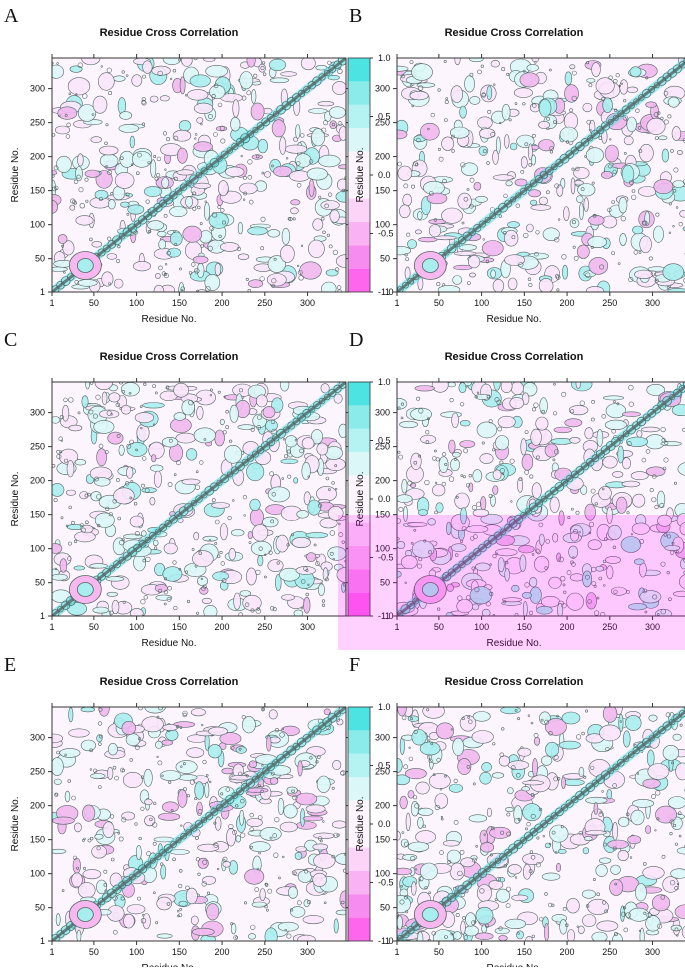 This screenshot has width=685, height=972. What do you see at coordinates (37, 840) in the screenshot?
I see `y-tick-label: 150` at bounding box center [37, 840].